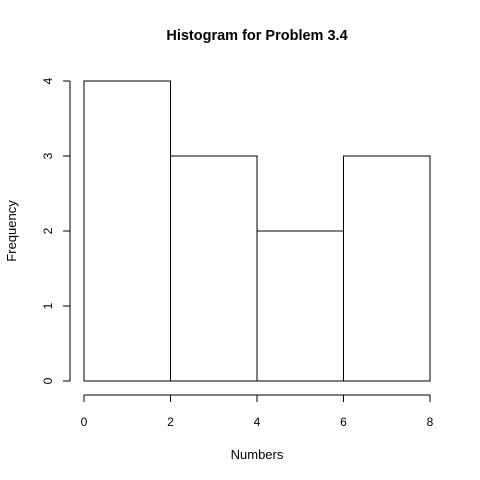 Image resolution: width=480 pixels, height=480 pixels. I want to click on x-tick-label: 4, so click(257, 422).